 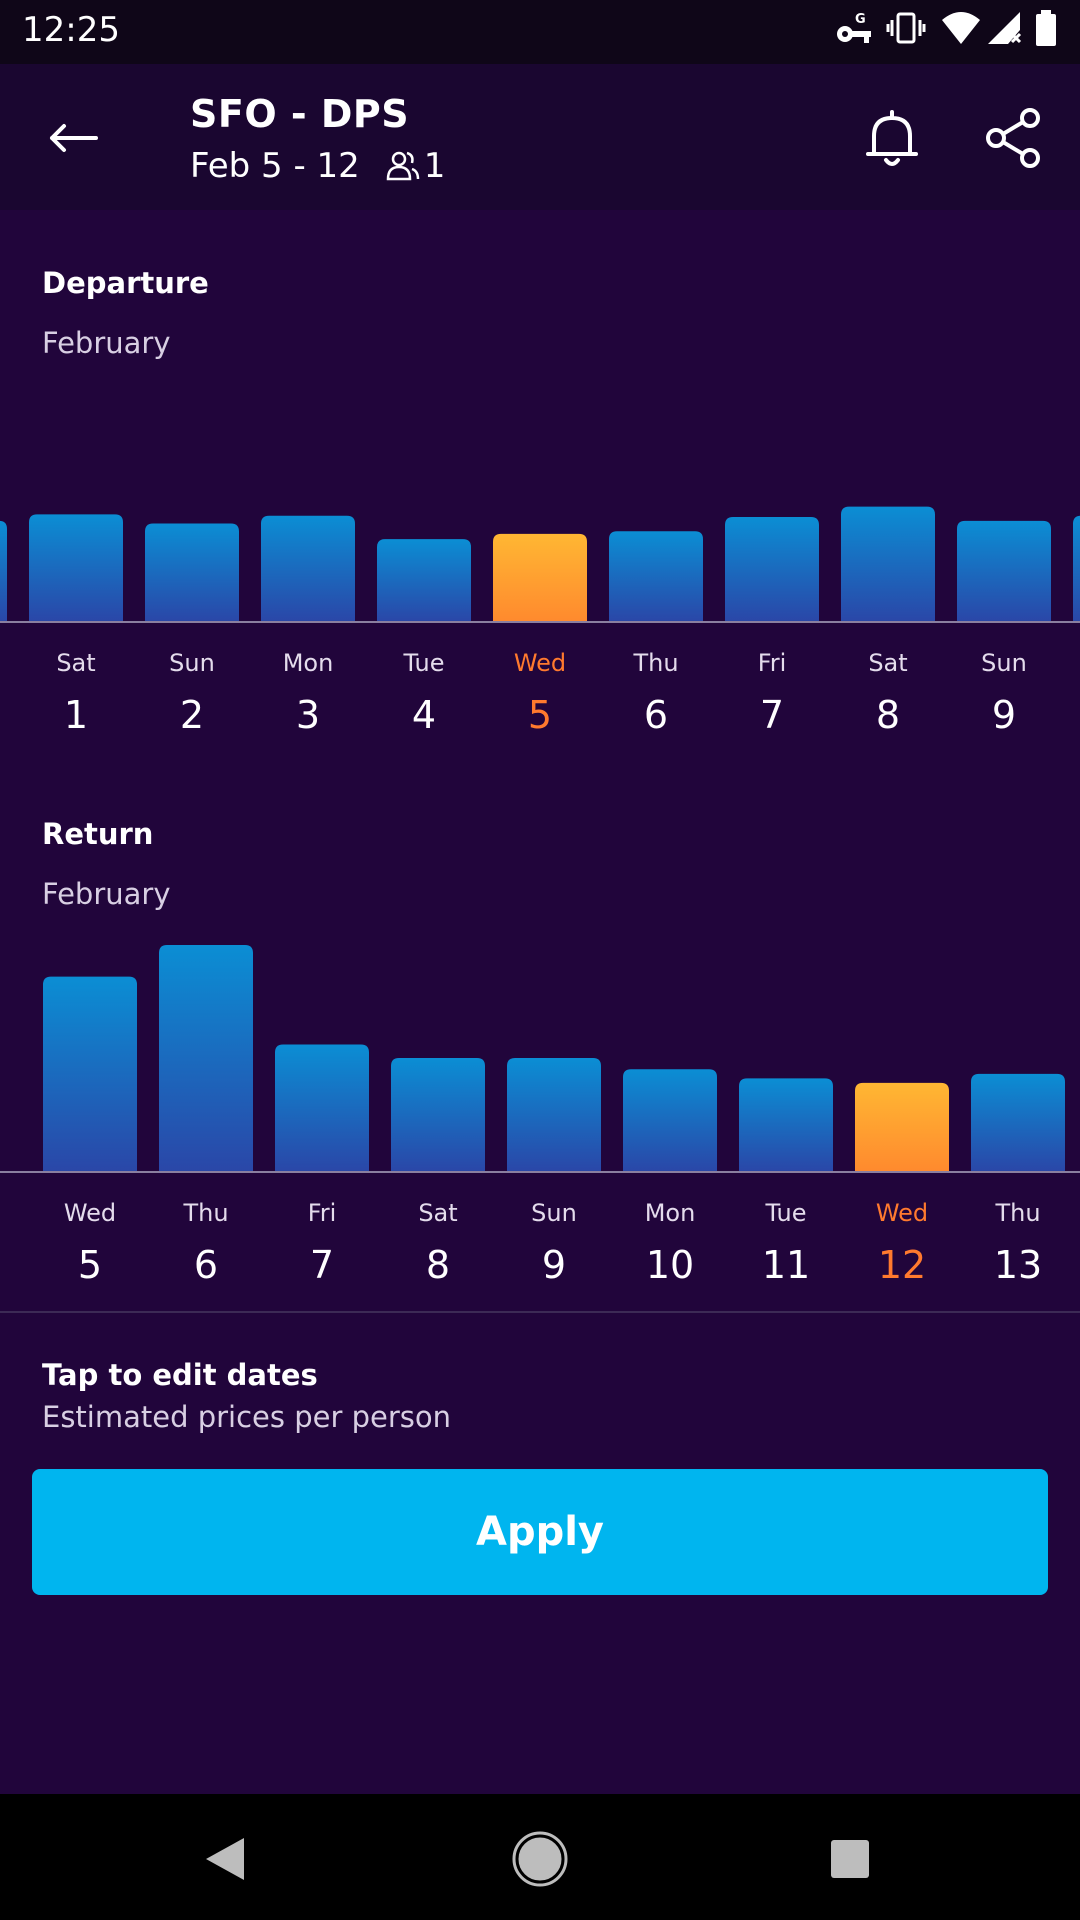 I want to click on bell-icon, so click(x=892, y=138).